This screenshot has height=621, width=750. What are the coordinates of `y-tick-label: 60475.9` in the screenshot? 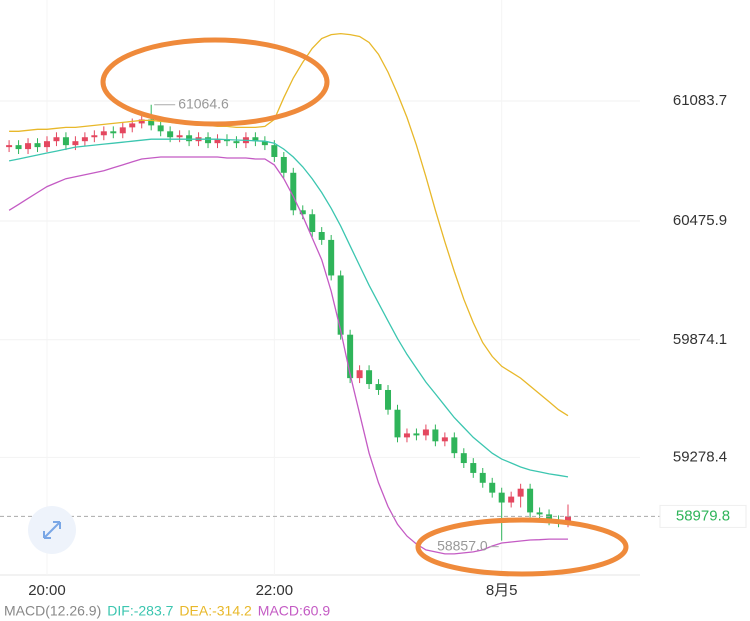 It's located at (700, 220).